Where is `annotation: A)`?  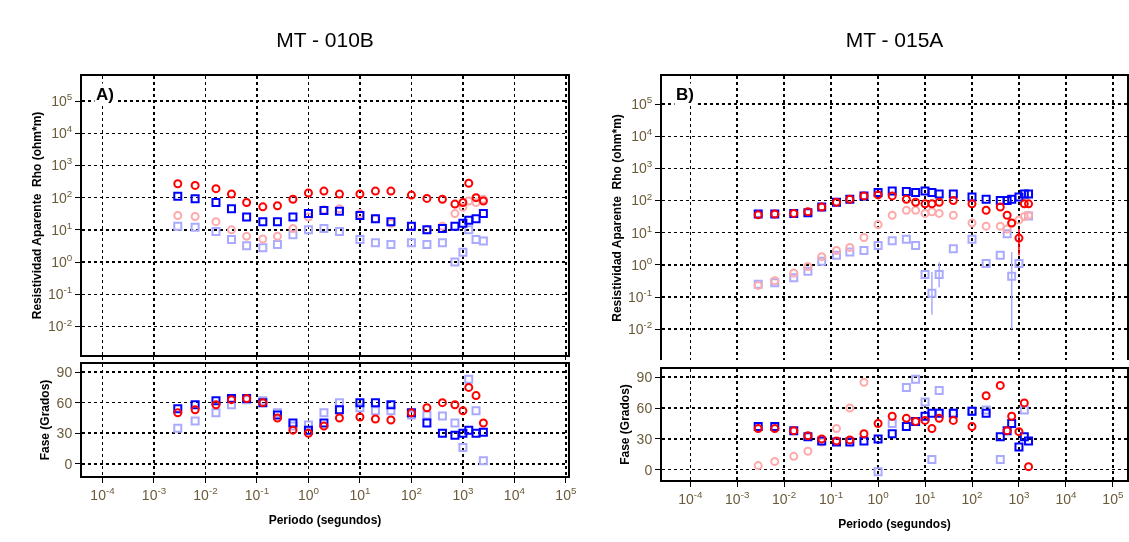 annotation: A) is located at coordinates (105, 94).